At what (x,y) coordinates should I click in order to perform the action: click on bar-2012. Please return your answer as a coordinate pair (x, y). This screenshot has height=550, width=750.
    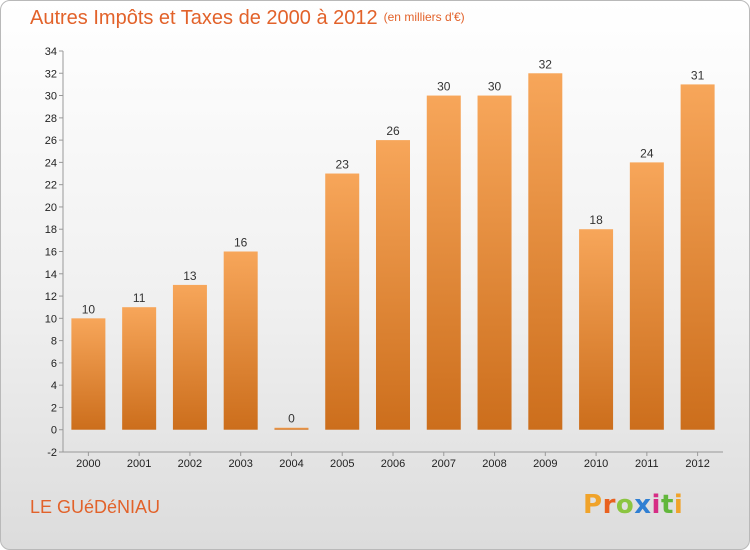
    Looking at the image, I should click on (697, 257).